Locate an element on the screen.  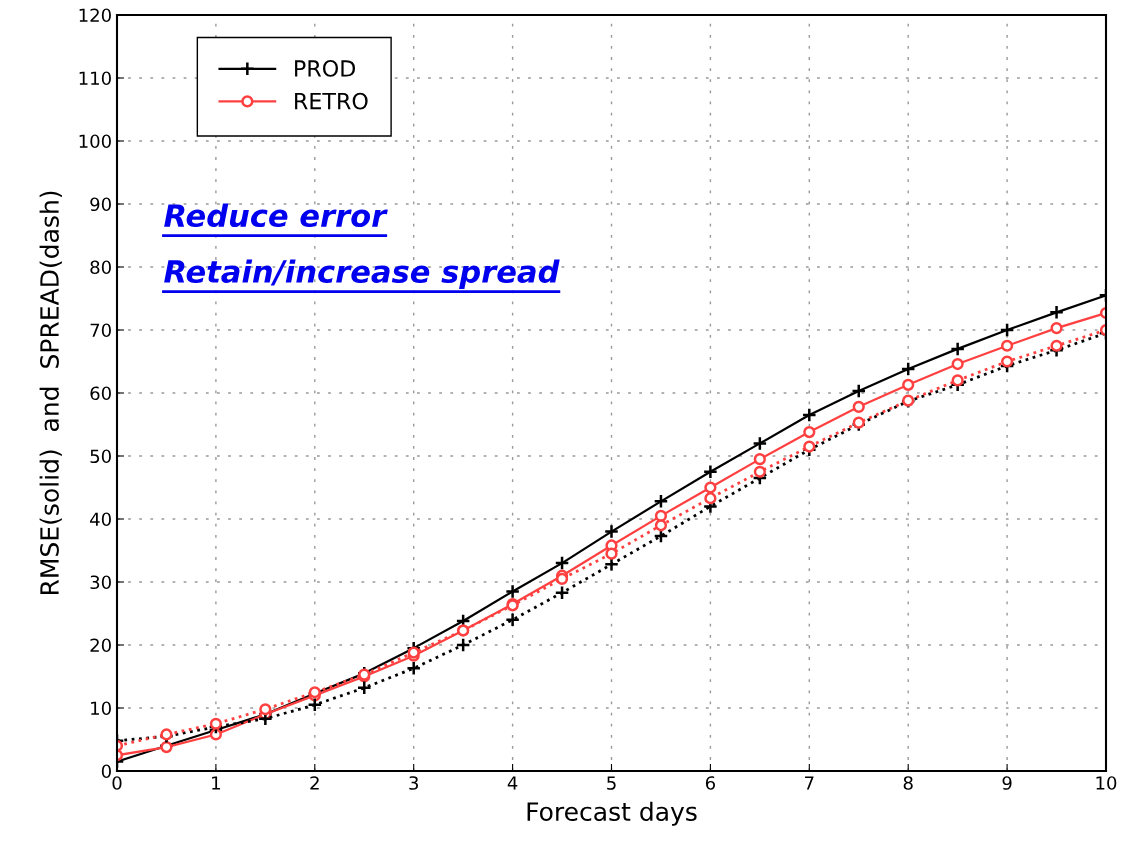
y-axis-title: RMSE(solid) and SPREAD(dash) is located at coordinates (50, 393).